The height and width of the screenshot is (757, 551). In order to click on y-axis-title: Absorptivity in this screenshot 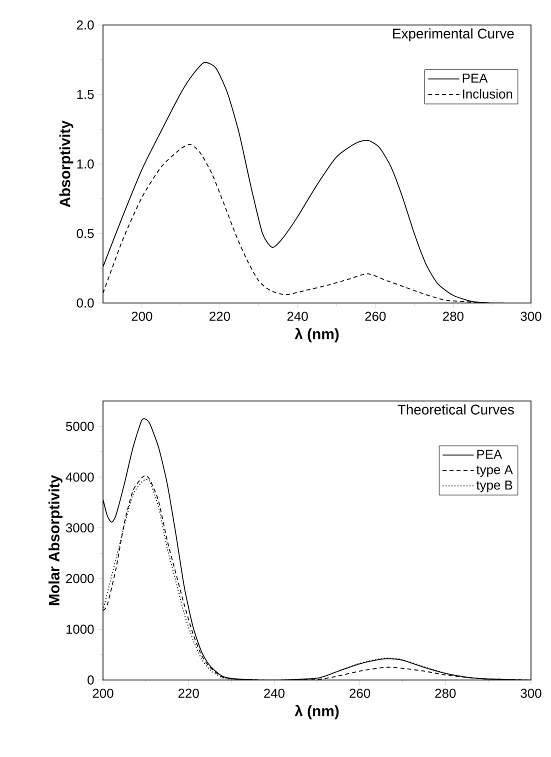, I will do `click(66, 164)`.